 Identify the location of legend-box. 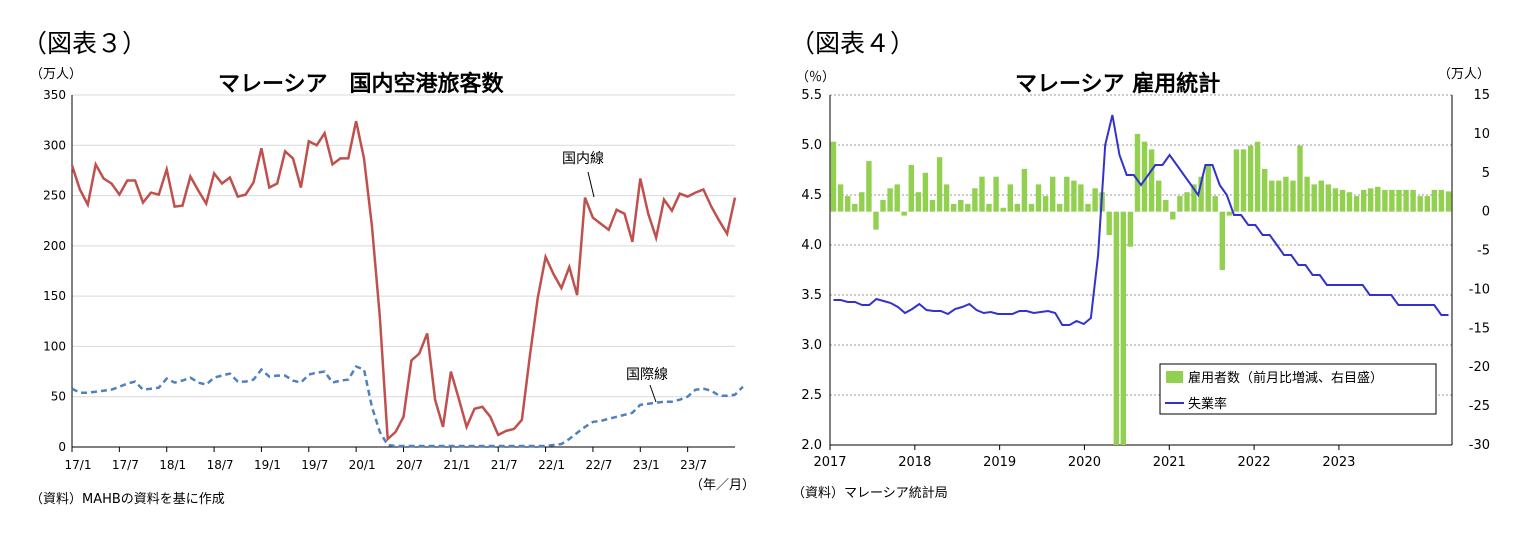
(1298, 389).